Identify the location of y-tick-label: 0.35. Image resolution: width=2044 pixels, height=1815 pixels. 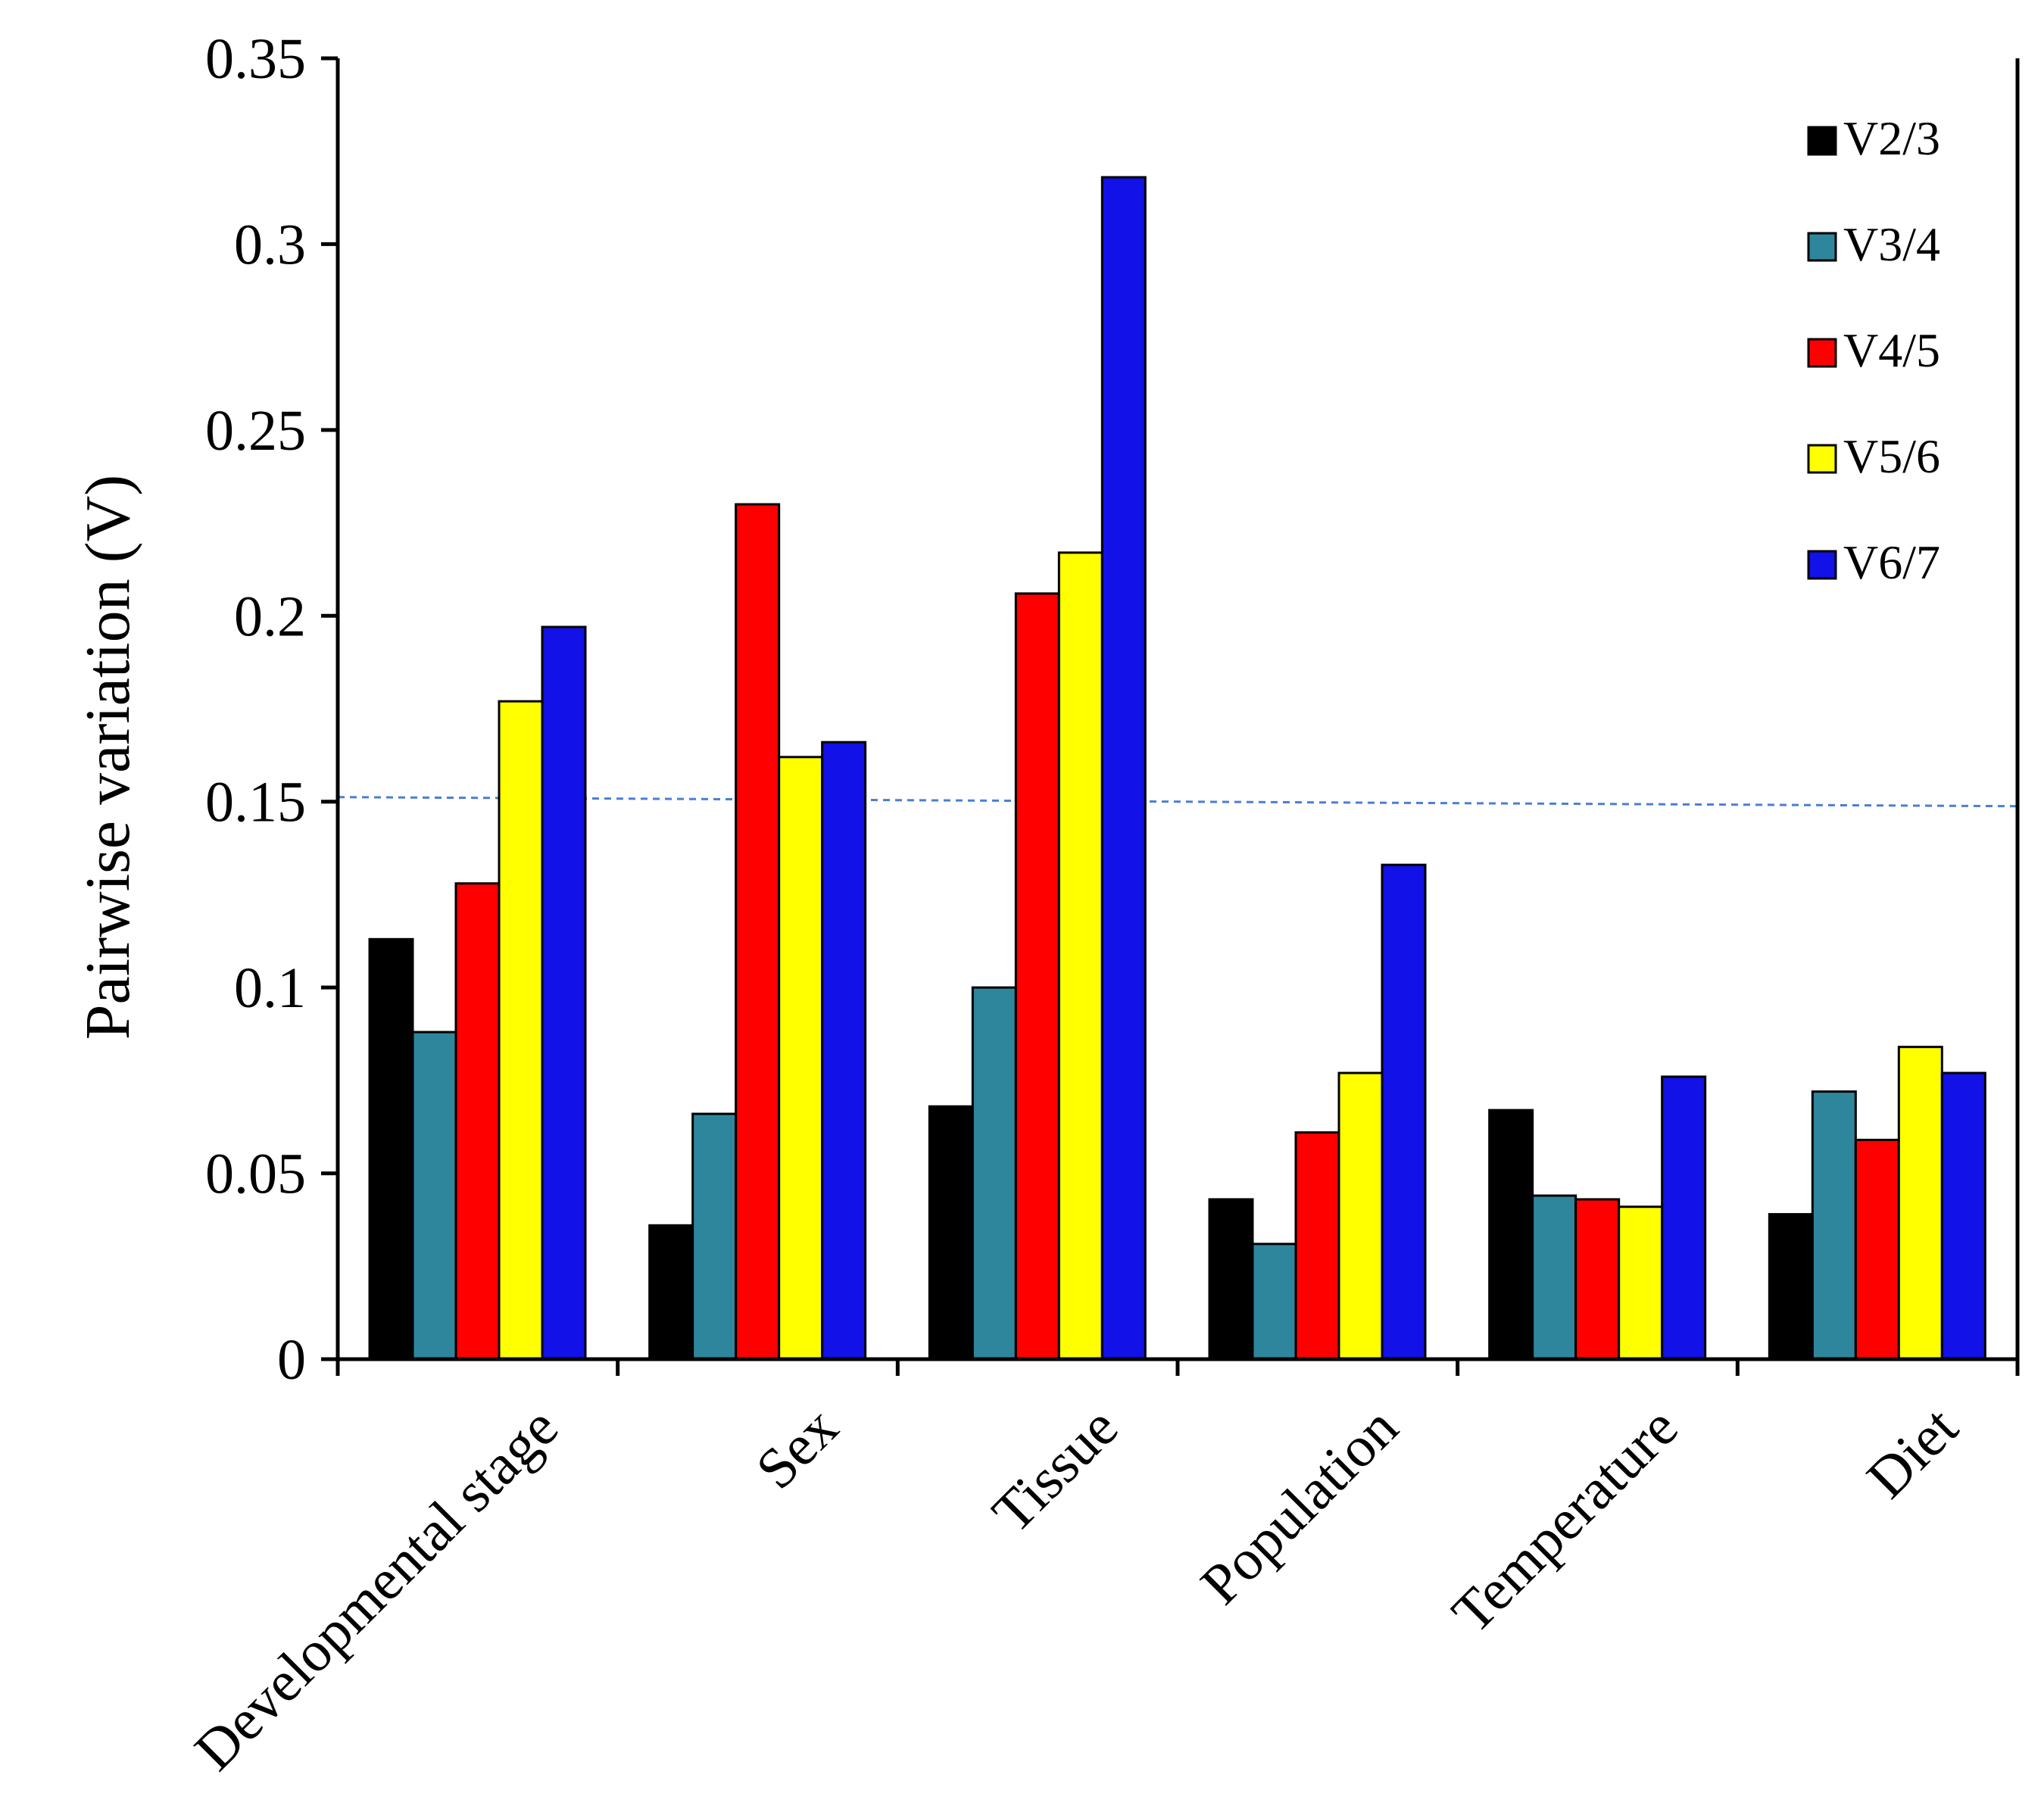
(255, 59).